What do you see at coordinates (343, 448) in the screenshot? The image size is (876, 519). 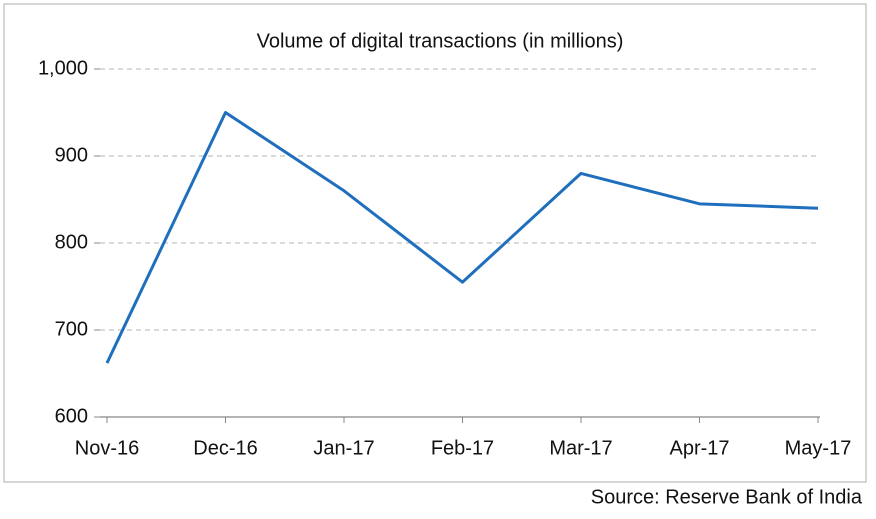 I see `x-tick-label: Jan-17` at bounding box center [343, 448].